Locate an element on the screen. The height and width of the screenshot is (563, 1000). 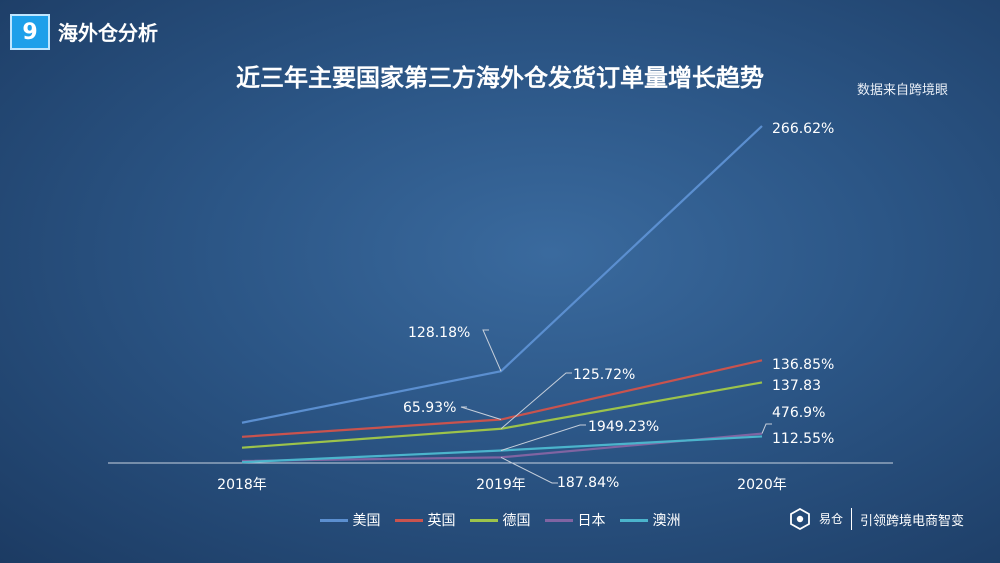
x-tick-label: 2019年 is located at coordinates (501, 485).